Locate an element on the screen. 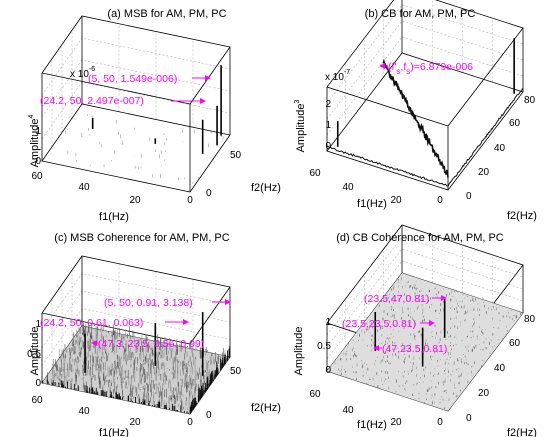 This screenshot has width=550, height=437. panel-b-x-label: f1(Hz) is located at coordinates (372, 204).